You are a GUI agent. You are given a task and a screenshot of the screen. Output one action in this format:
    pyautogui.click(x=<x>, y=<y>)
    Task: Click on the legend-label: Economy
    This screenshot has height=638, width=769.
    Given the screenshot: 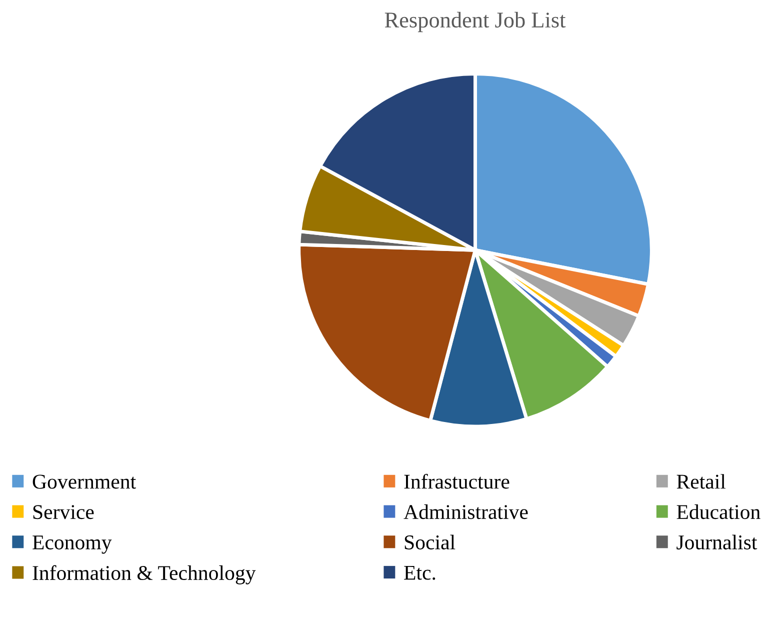 What is the action you would take?
    pyautogui.click(x=72, y=545)
    